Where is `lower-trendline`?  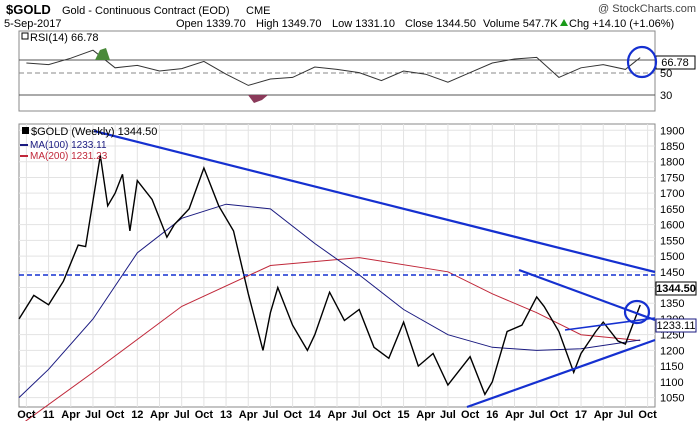 lower-trendline is located at coordinates (561, 373).